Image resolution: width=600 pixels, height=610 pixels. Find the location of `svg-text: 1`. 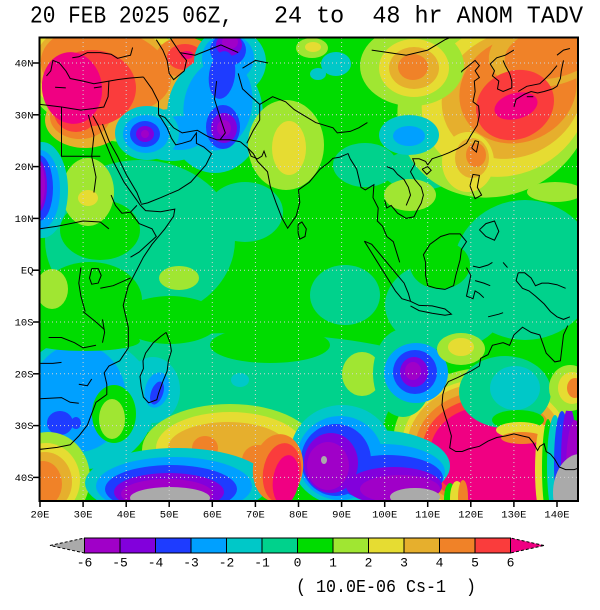

svg-text: 1 is located at coordinates (333, 563).